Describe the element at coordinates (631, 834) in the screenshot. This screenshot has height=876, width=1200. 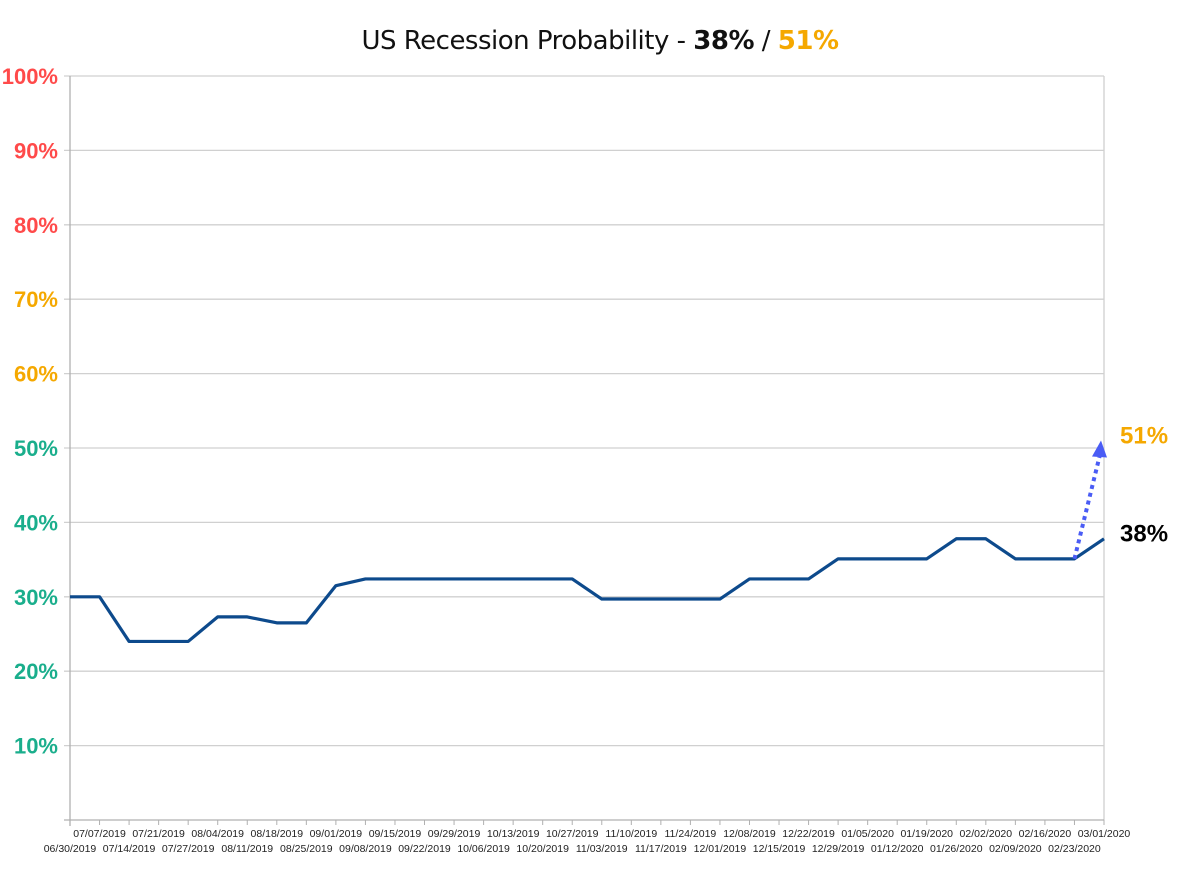
I see `x-tick-label: 11/10/2019` at that location.